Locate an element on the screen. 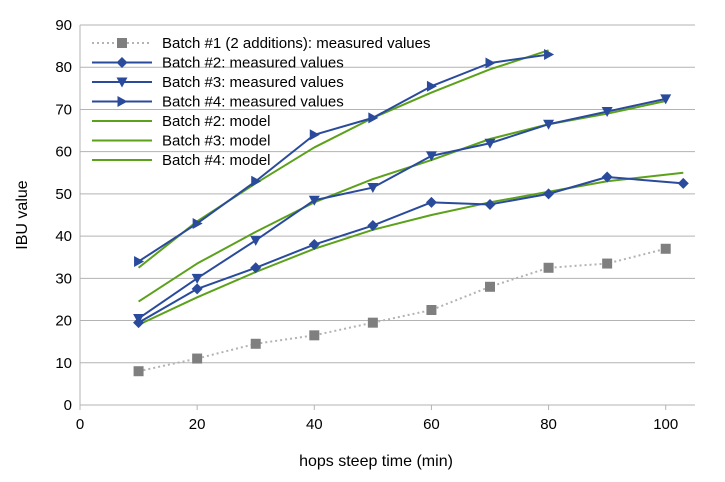 Image resolution: width=725 pixels, height=482 pixels. legend-label: Batch #2: measured values is located at coordinates (253, 63).